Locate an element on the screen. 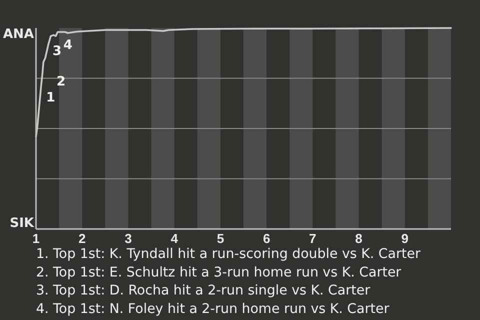  text: SIK is located at coordinates (22, 224).